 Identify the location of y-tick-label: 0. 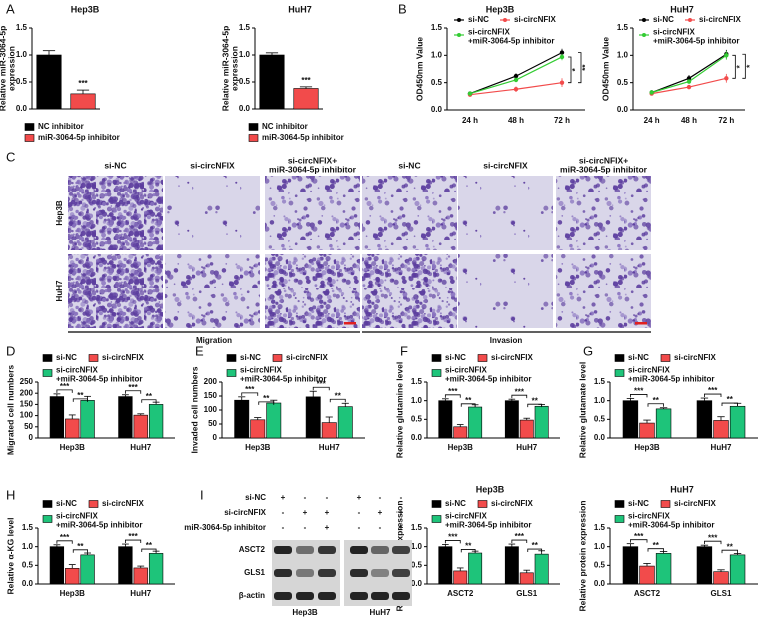
(31, 437).